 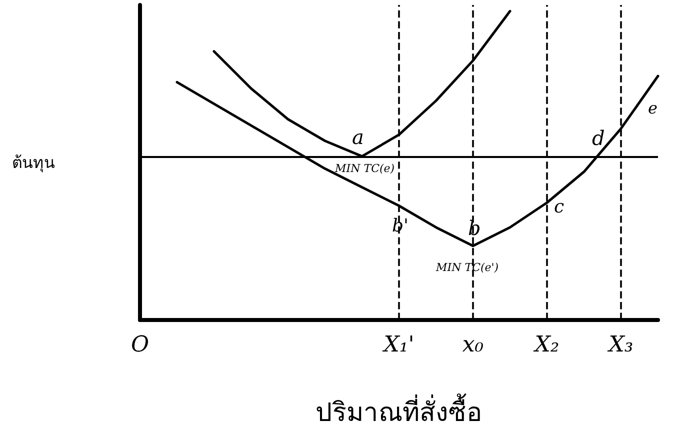 What do you see at coordinates (140, 345) in the screenshot?
I see `x-tick-label: O` at bounding box center [140, 345].